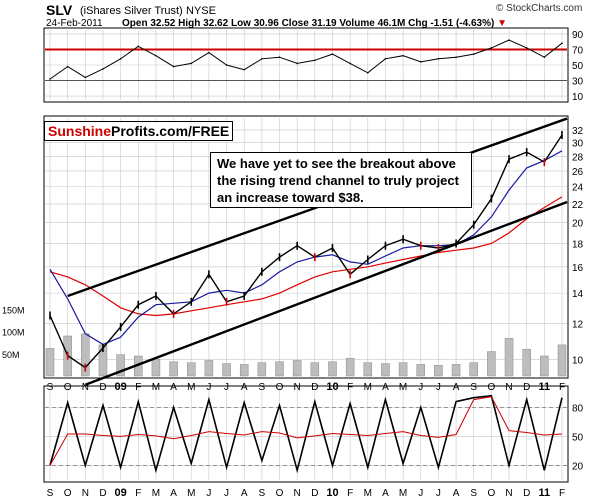 This screenshot has height=502, width=602. Describe the element at coordinates (545, 493) in the screenshot. I see `stoch-x-tick-label: 11` at that location.